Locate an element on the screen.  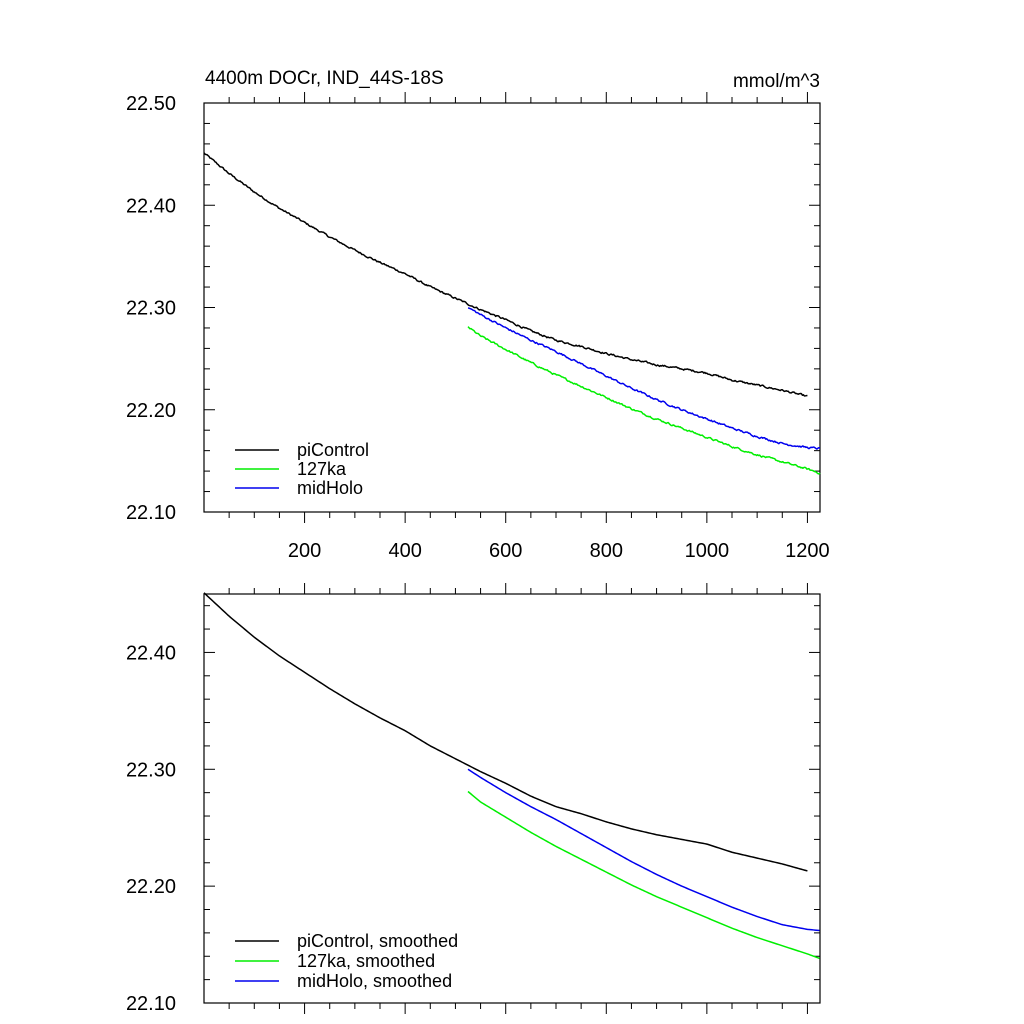
legend-label: 127ka is located at coordinates (322, 469).